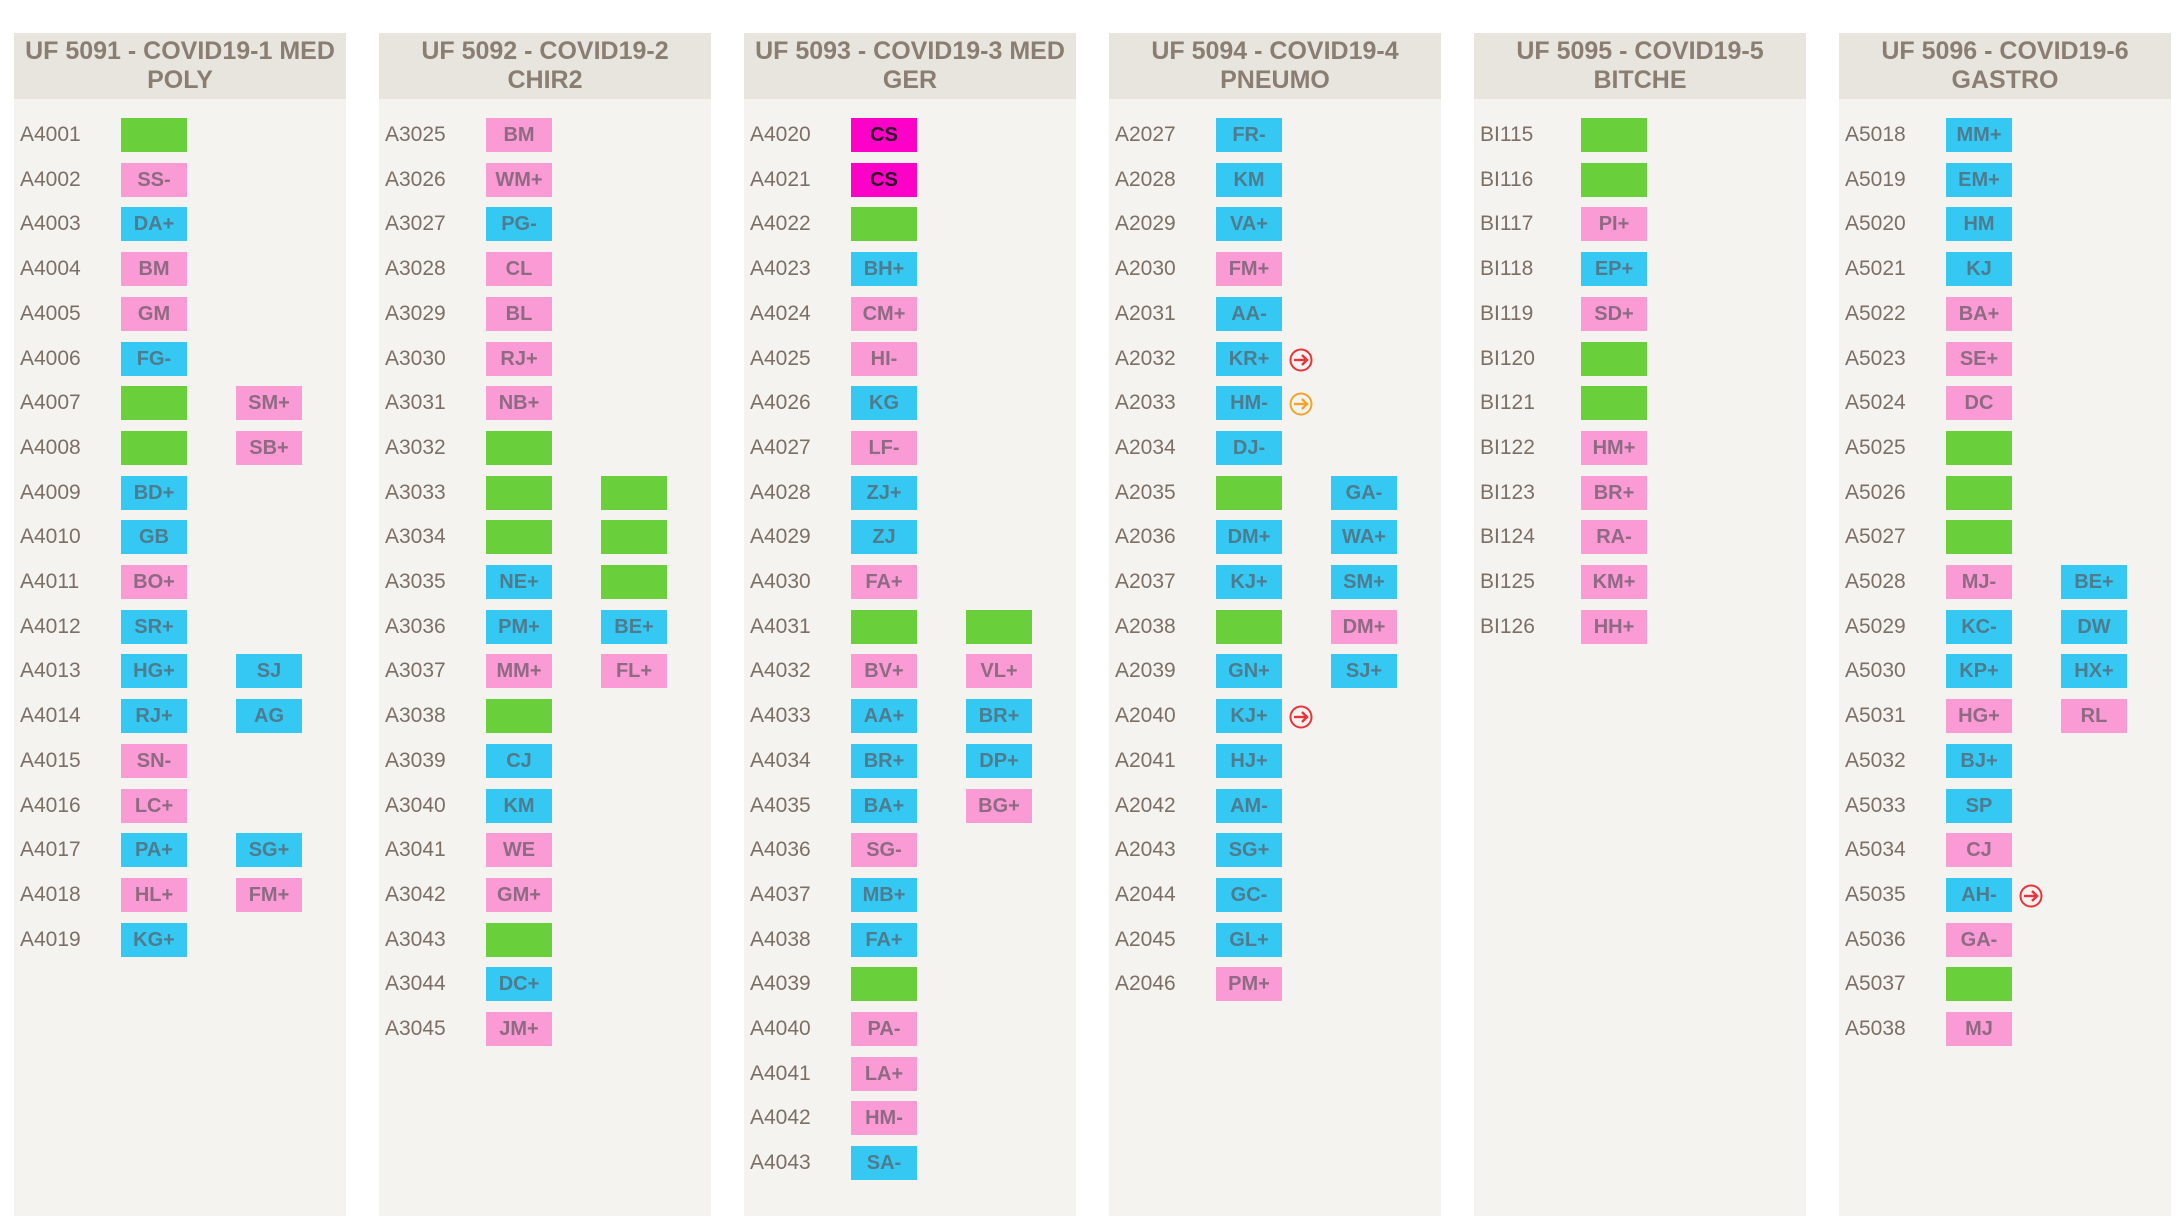  I want to click on patient-badge: HH+, so click(1614, 626).